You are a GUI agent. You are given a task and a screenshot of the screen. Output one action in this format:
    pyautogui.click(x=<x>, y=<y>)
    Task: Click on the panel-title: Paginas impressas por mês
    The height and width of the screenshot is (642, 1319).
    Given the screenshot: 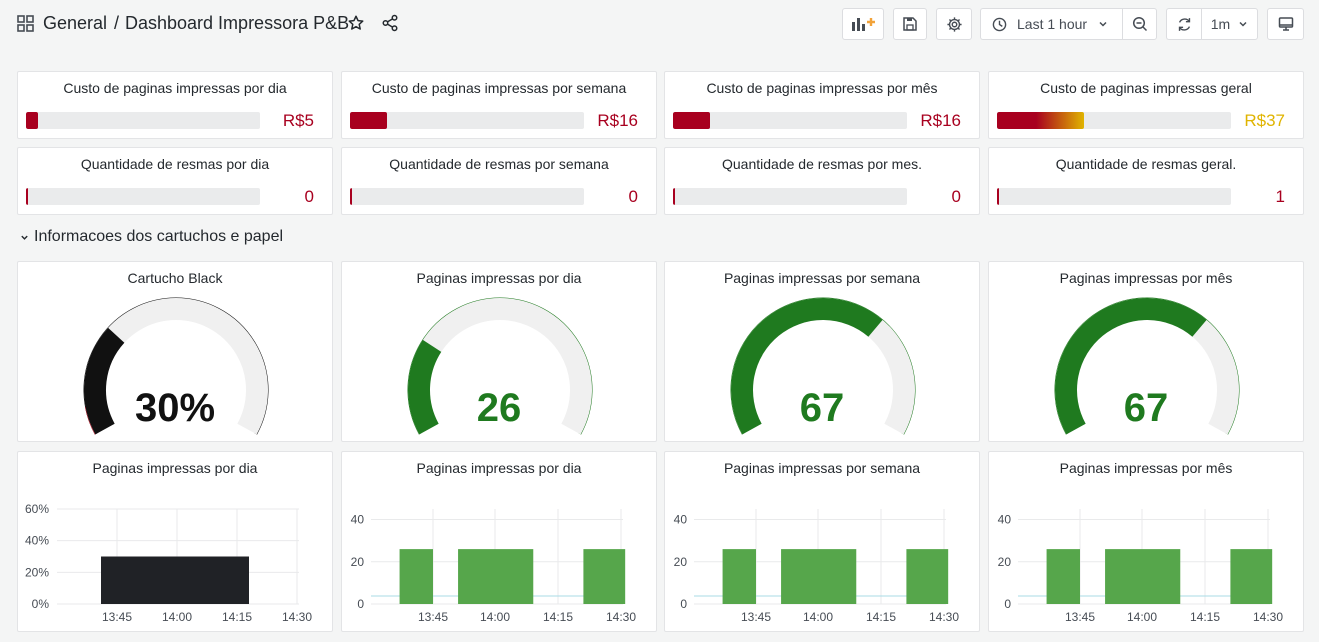 What is the action you would take?
    pyautogui.click(x=1146, y=468)
    